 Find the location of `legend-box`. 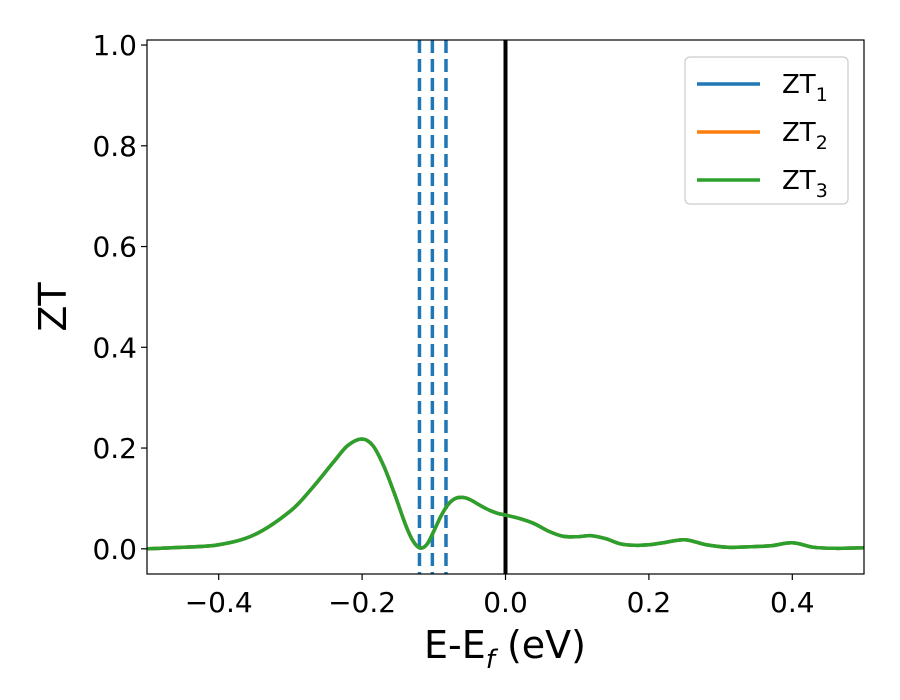

legend-box is located at coordinates (766, 130).